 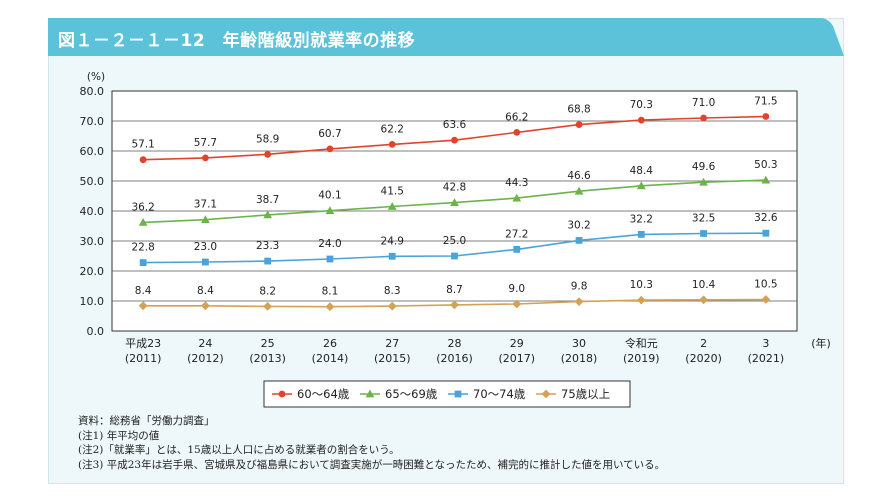 I want to click on y-tick-label: 20.0, so click(x=92, y=271).